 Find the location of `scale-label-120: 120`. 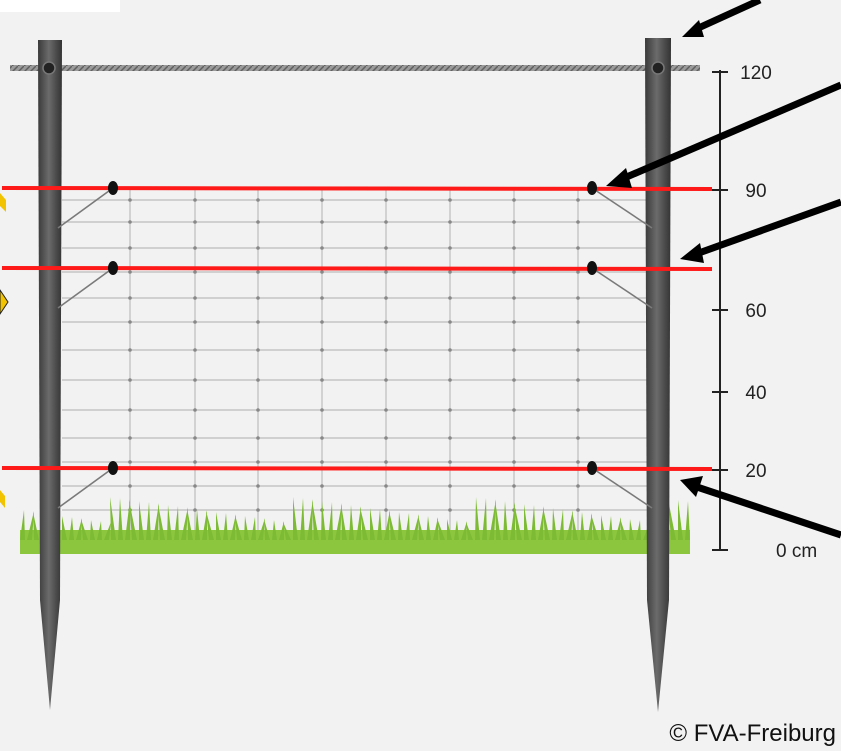

scale-label-120: 120 is located at coordinates (756, 73).